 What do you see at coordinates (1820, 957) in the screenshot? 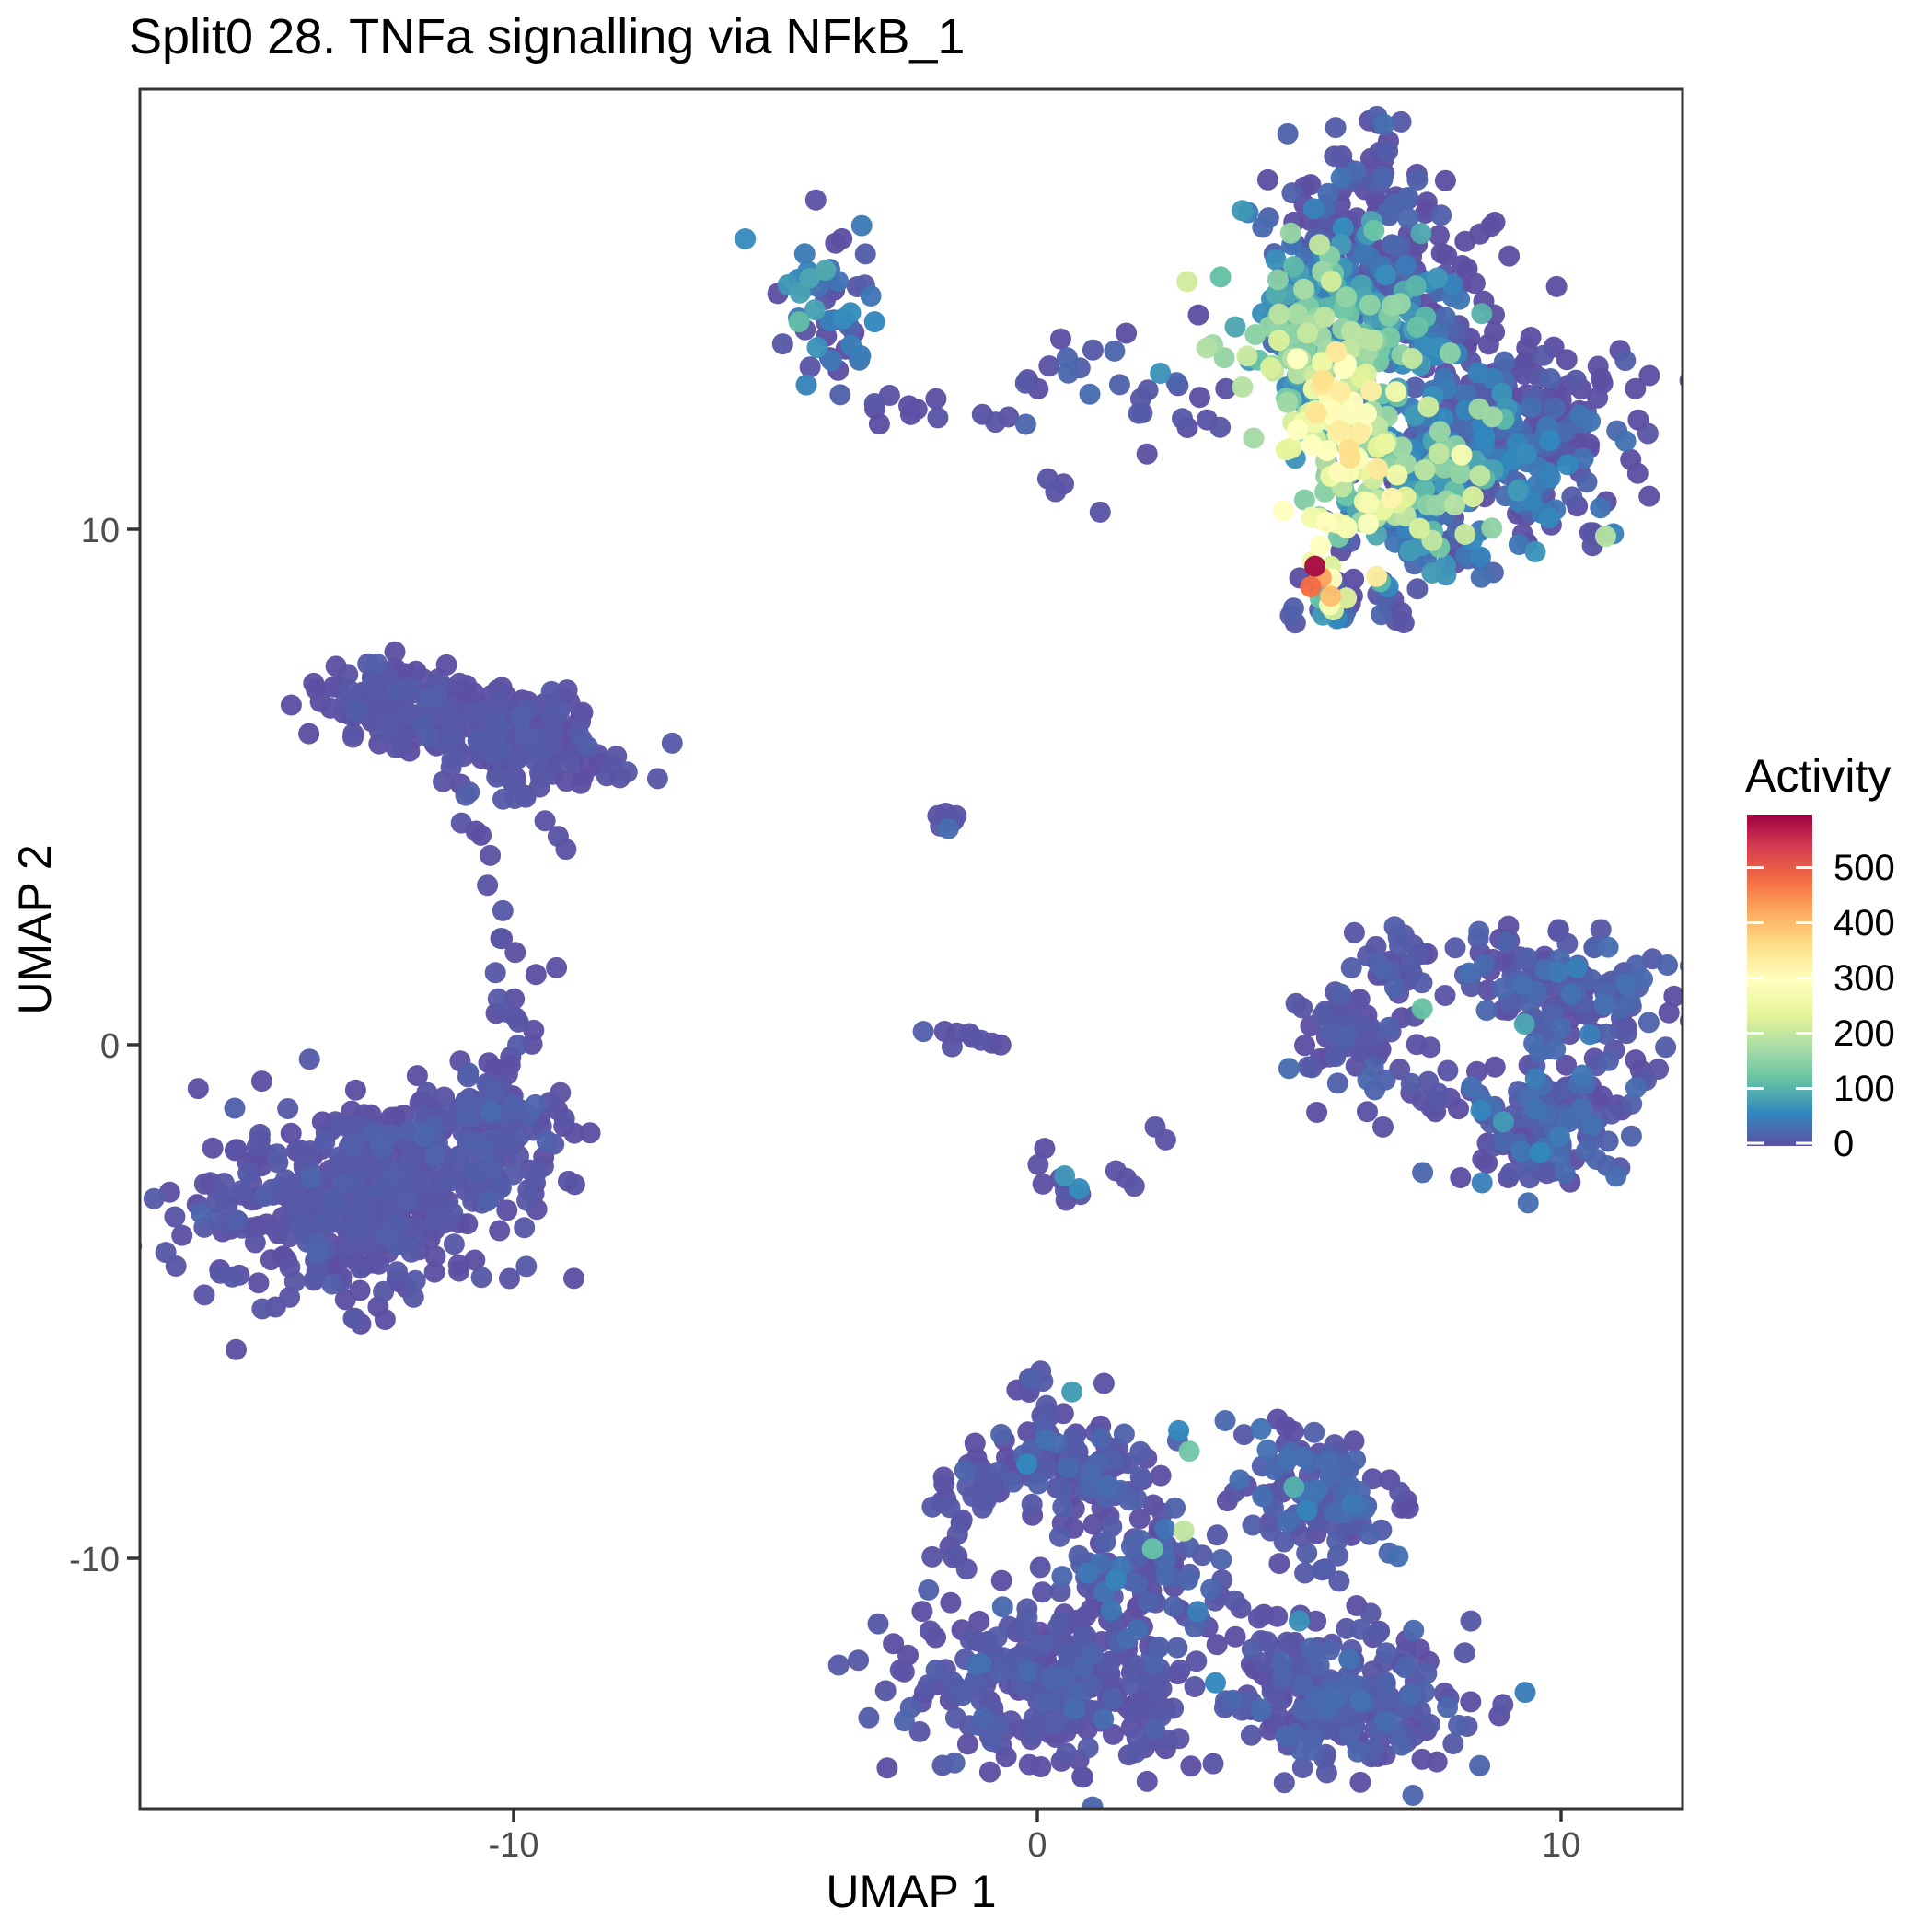
I see `legend-activity: Activity 500 400 300 200 100 0` at bounding box center [1820, 957].